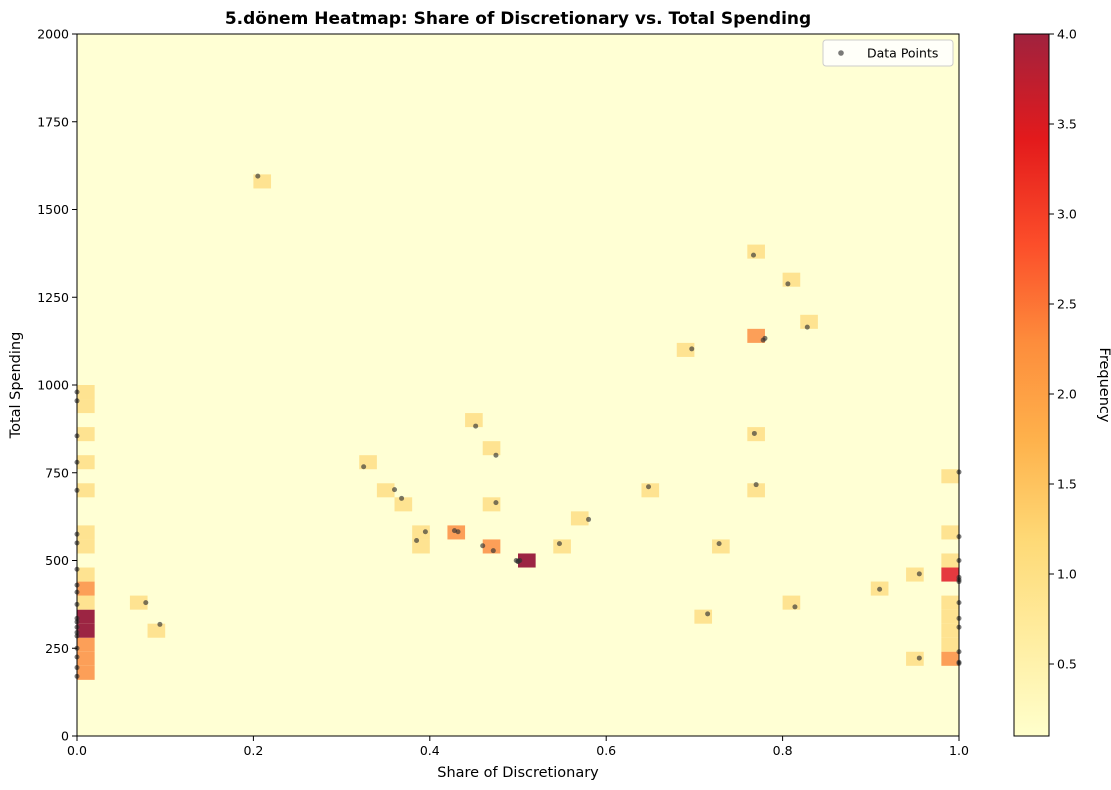 This screenshot has width=1111, height=790. I want to click on colorbar-gradient, so click(1031, 385).